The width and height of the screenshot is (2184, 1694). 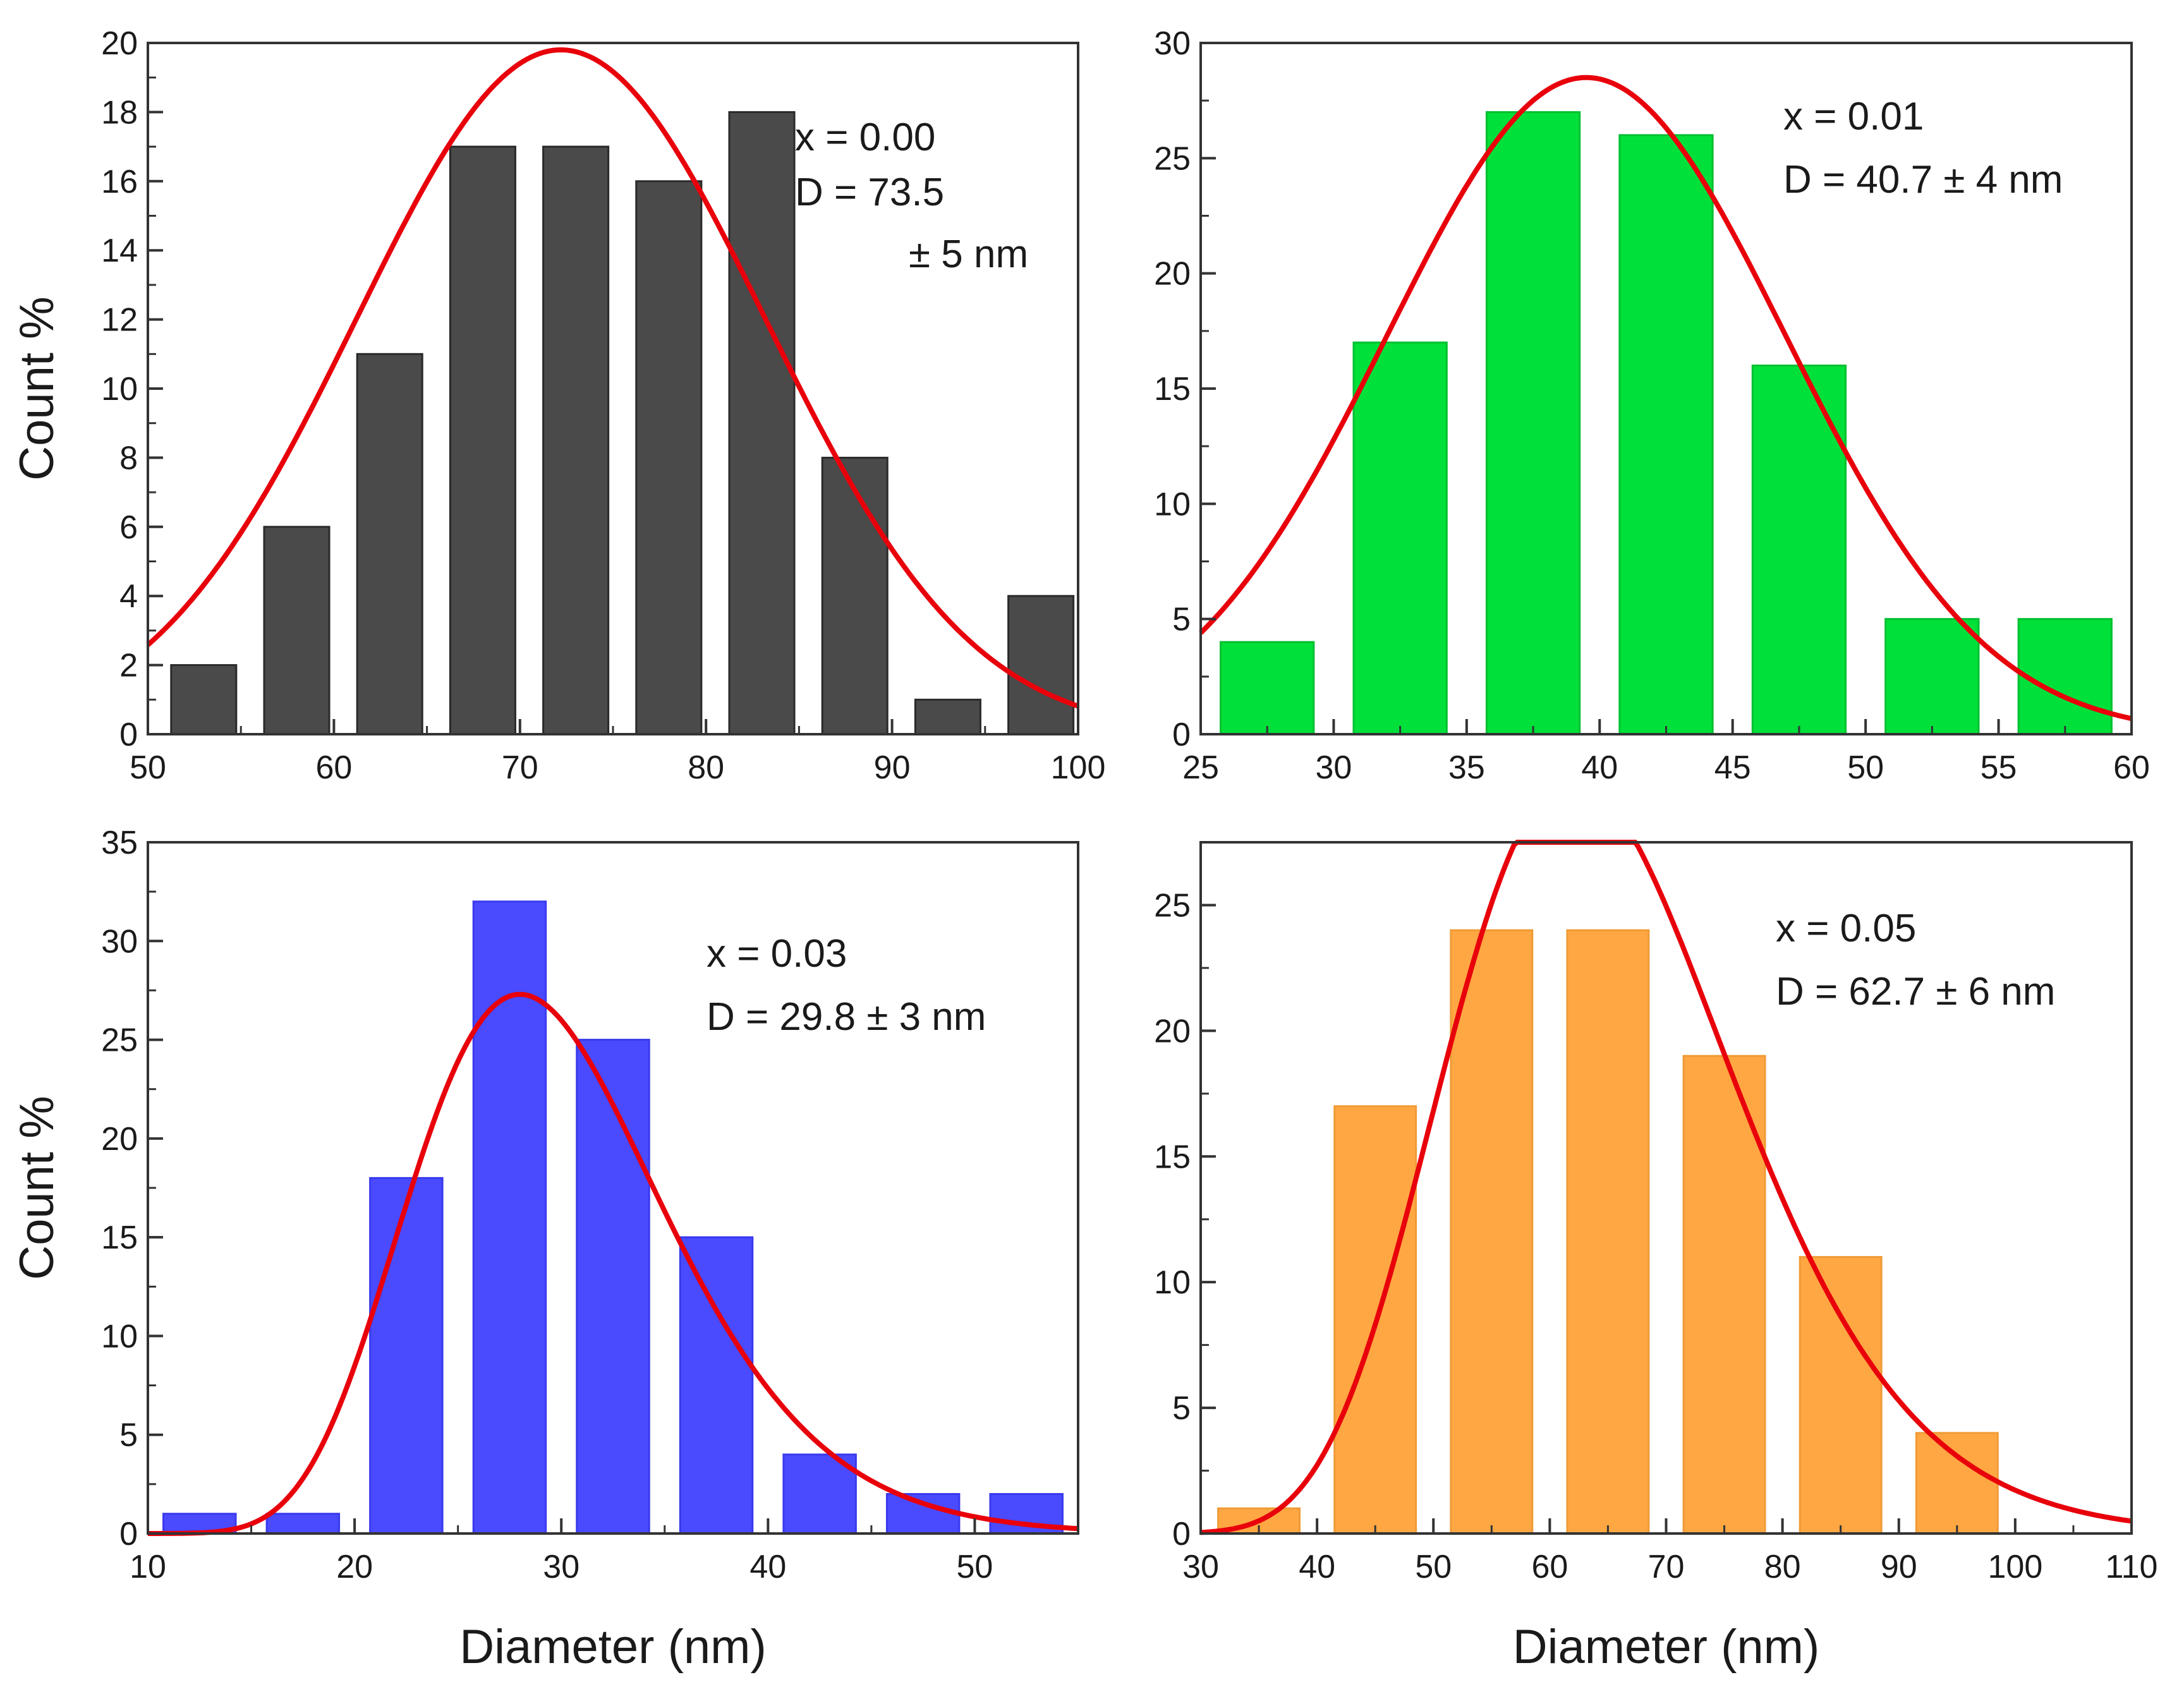 What do you see at coordinates (1732, 768) in the screenshot?
I see `x-tick-label: 45` at bounding box center [1732, 768].